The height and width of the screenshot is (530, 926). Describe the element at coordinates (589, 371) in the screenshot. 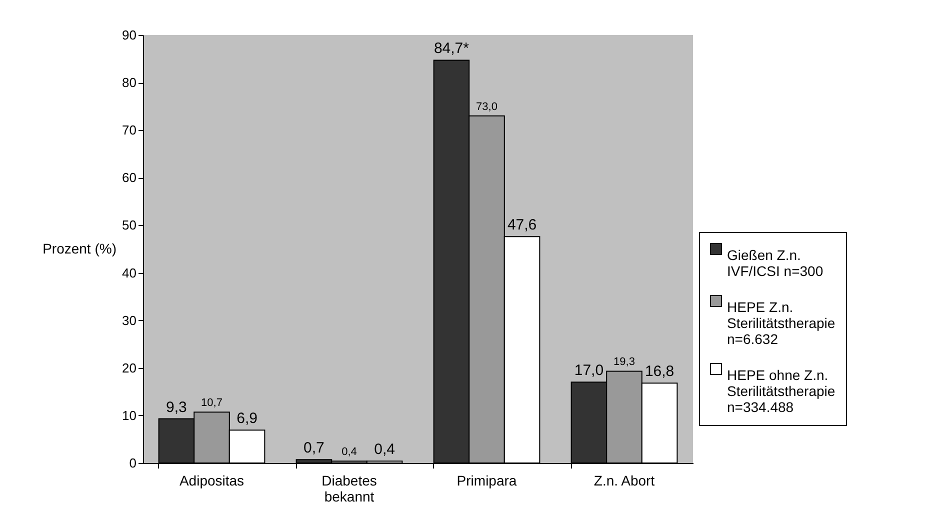

I see `data-label: 17,0` at that location.